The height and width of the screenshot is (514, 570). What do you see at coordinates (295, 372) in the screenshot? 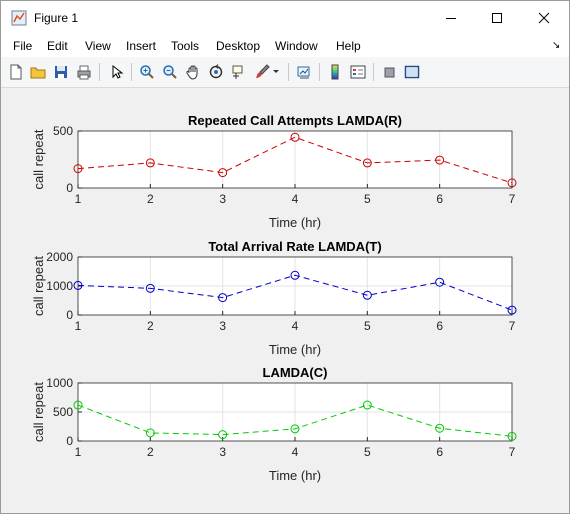
I see `chart-title-3: LAMDA(C)` at bounding box center [295, 372].